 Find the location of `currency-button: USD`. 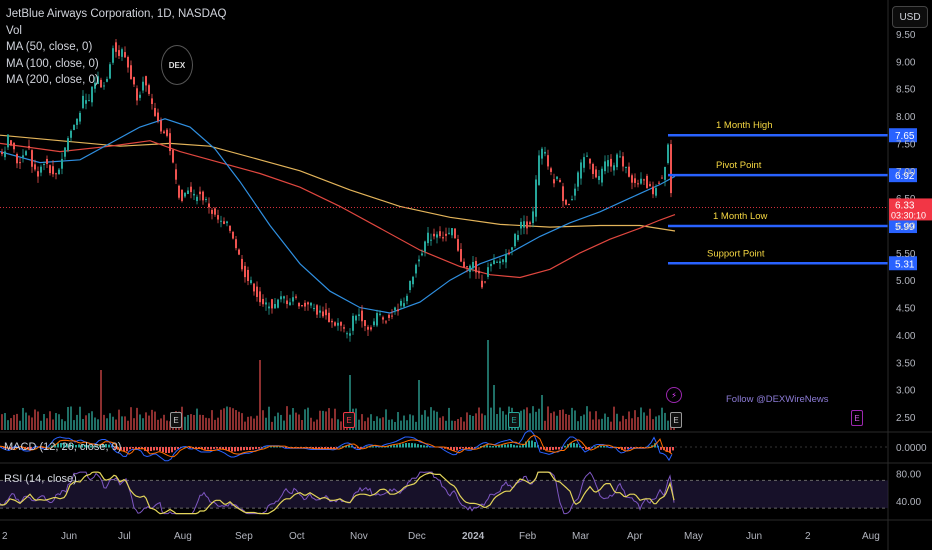

currency-button: USD is located at coordinates (910, 17).